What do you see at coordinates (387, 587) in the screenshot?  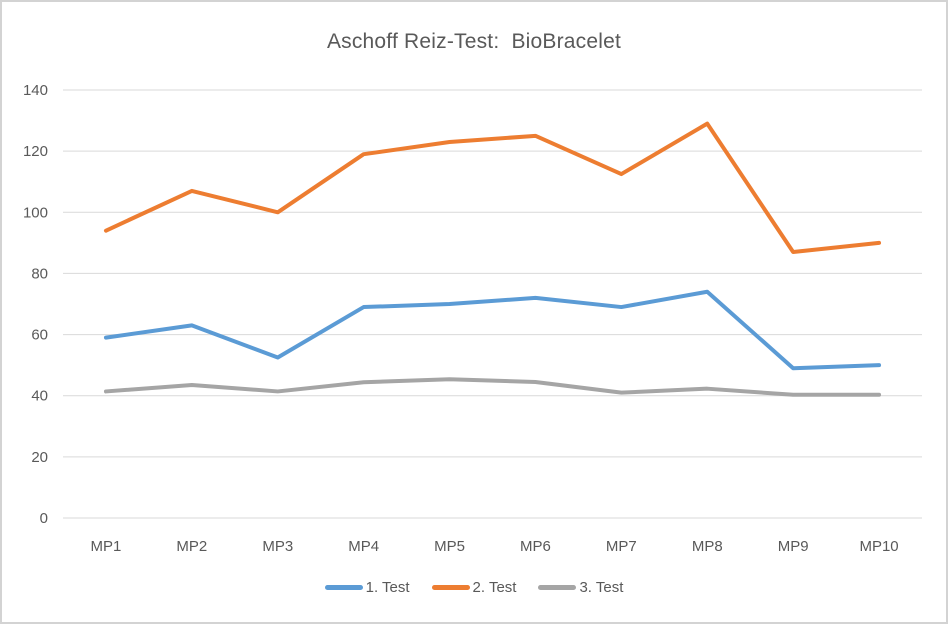 I see `legend-label-1-test: 1. Test` at bounding box center [387, 587].